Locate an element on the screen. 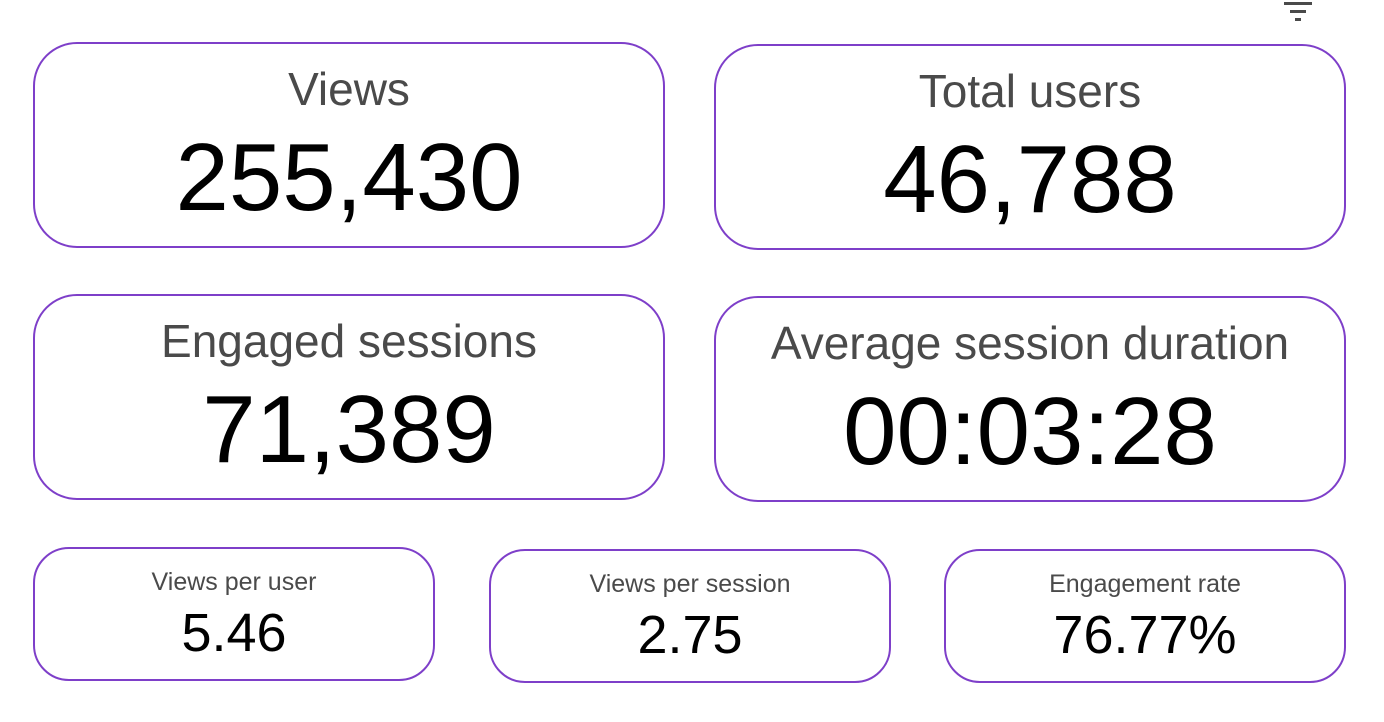 The width and height of the screenshot is (1384, 722). total-users-scorecard: Total users 46,788 is located at coordinates (1030, 147).